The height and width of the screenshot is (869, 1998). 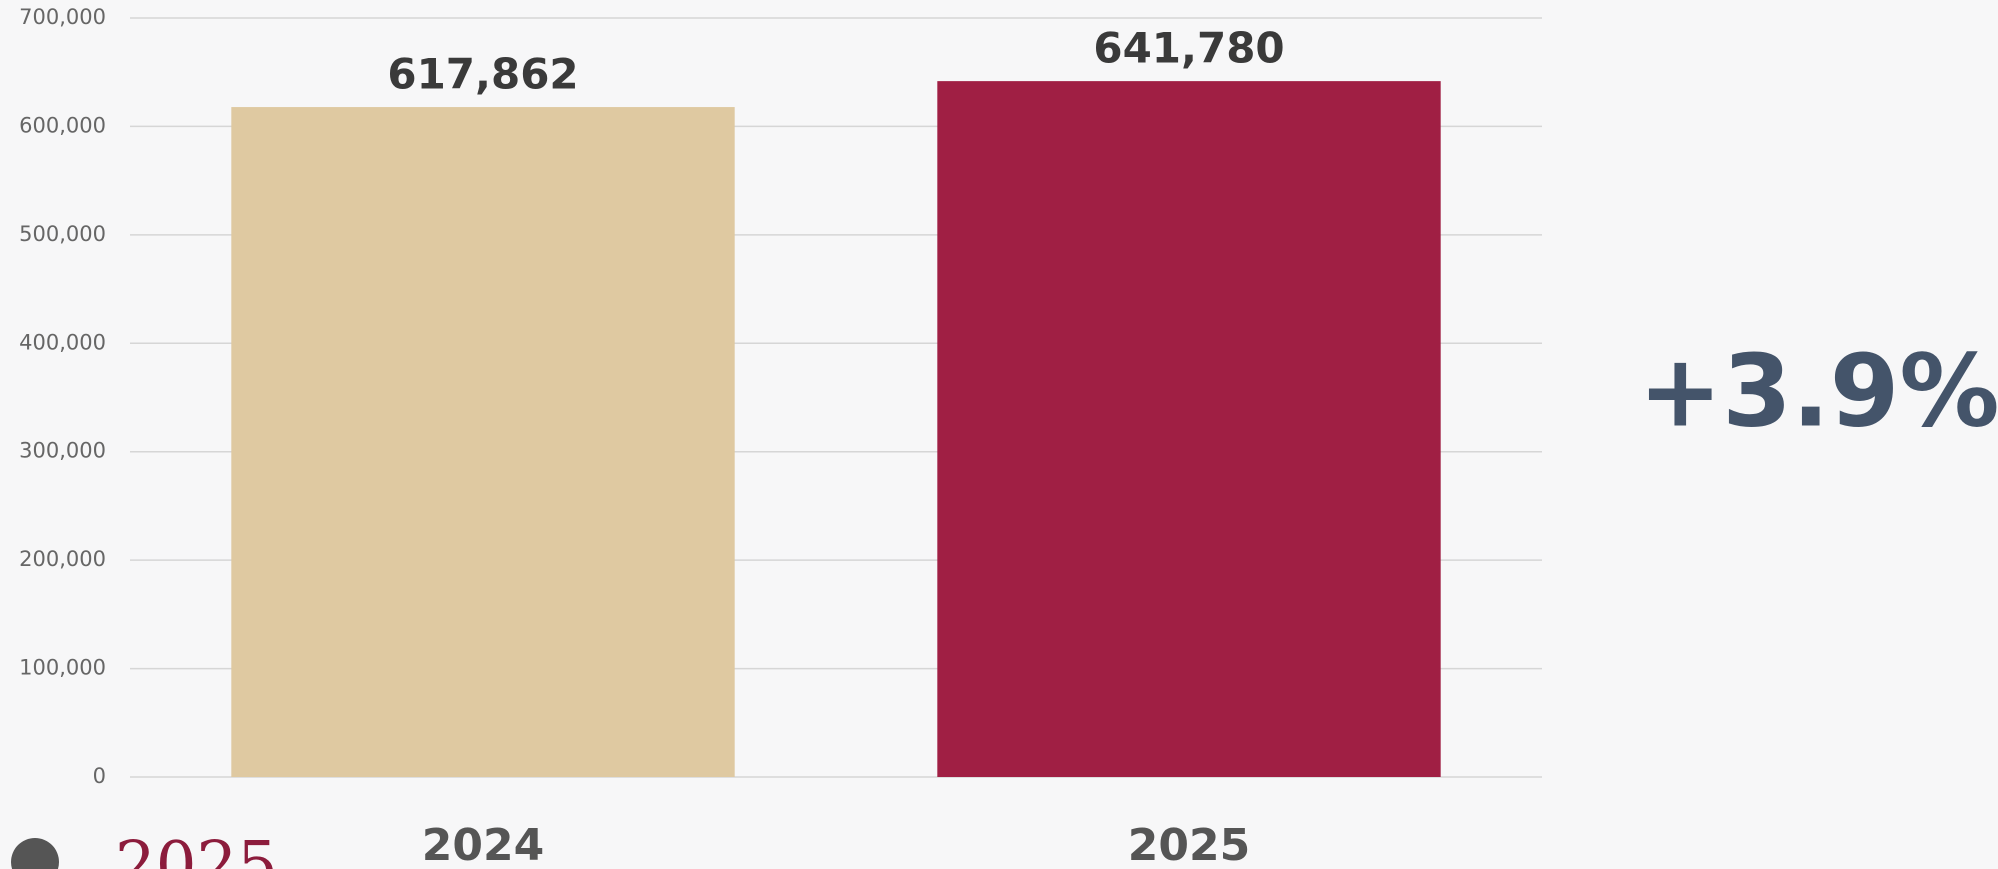 What do you see at coordinates (99, 776) in the screenshot?
I see `y-tick-label: 0` at bounding box center [99, 776].